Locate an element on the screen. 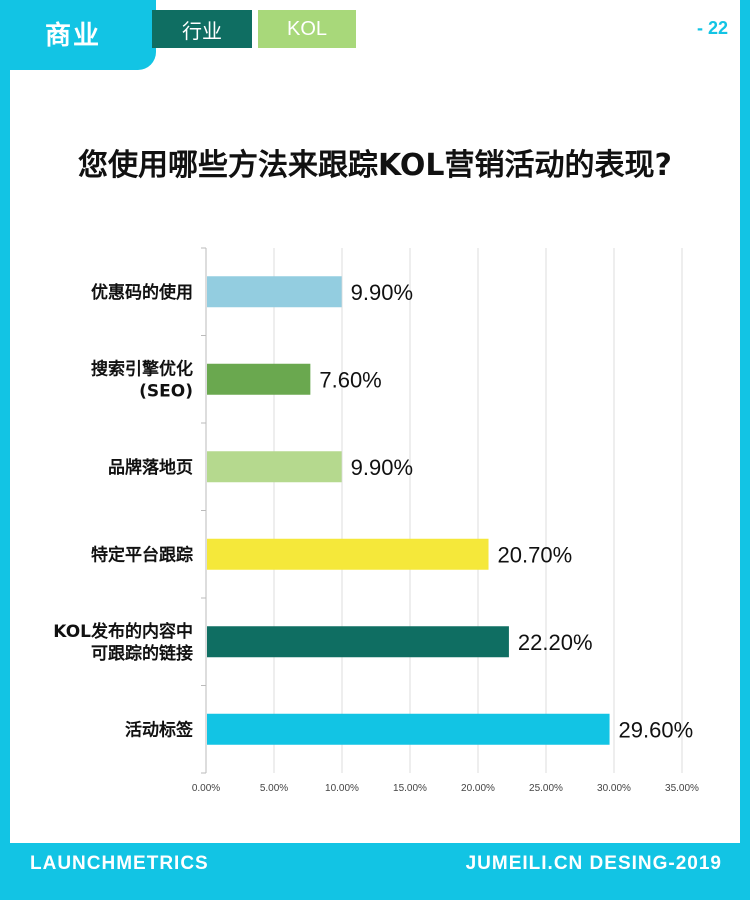  x-tick-label: 30.00% is located at coordinates (614, 788).